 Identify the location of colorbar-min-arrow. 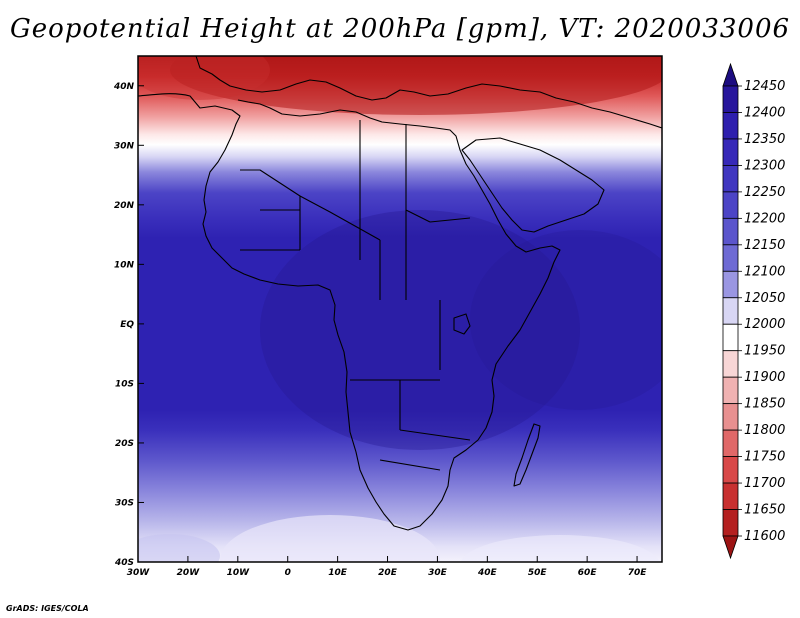
(730, 547).